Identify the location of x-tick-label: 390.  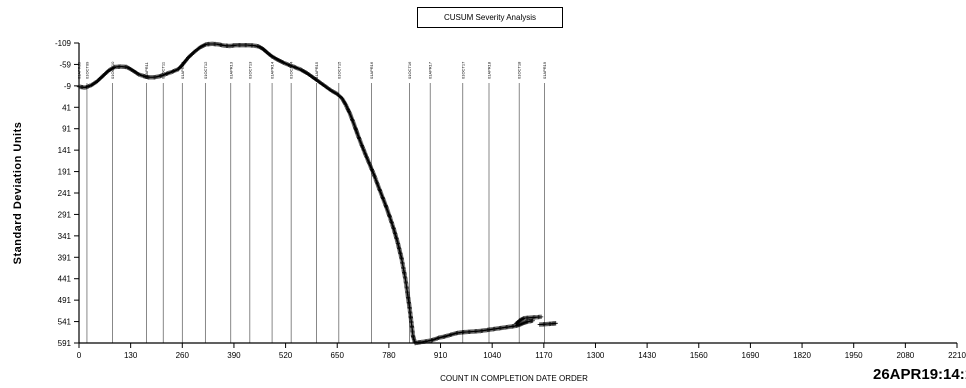
(234, 355).